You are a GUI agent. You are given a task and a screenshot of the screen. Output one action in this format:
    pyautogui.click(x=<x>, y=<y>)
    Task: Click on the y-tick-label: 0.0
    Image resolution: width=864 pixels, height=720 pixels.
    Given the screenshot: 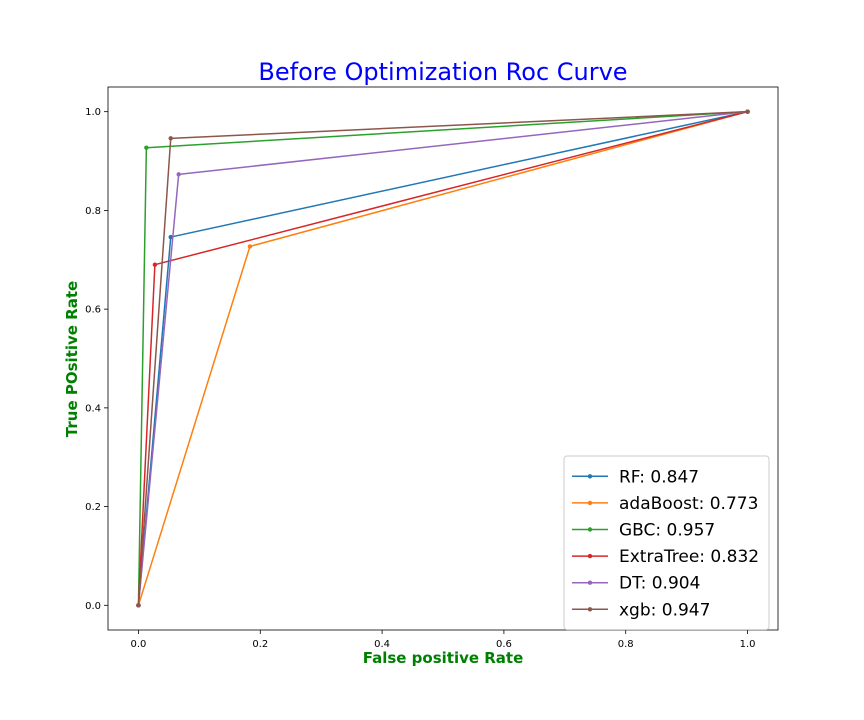 What is the action you would take?
    pyautogui.click(x=93, y=606)
    